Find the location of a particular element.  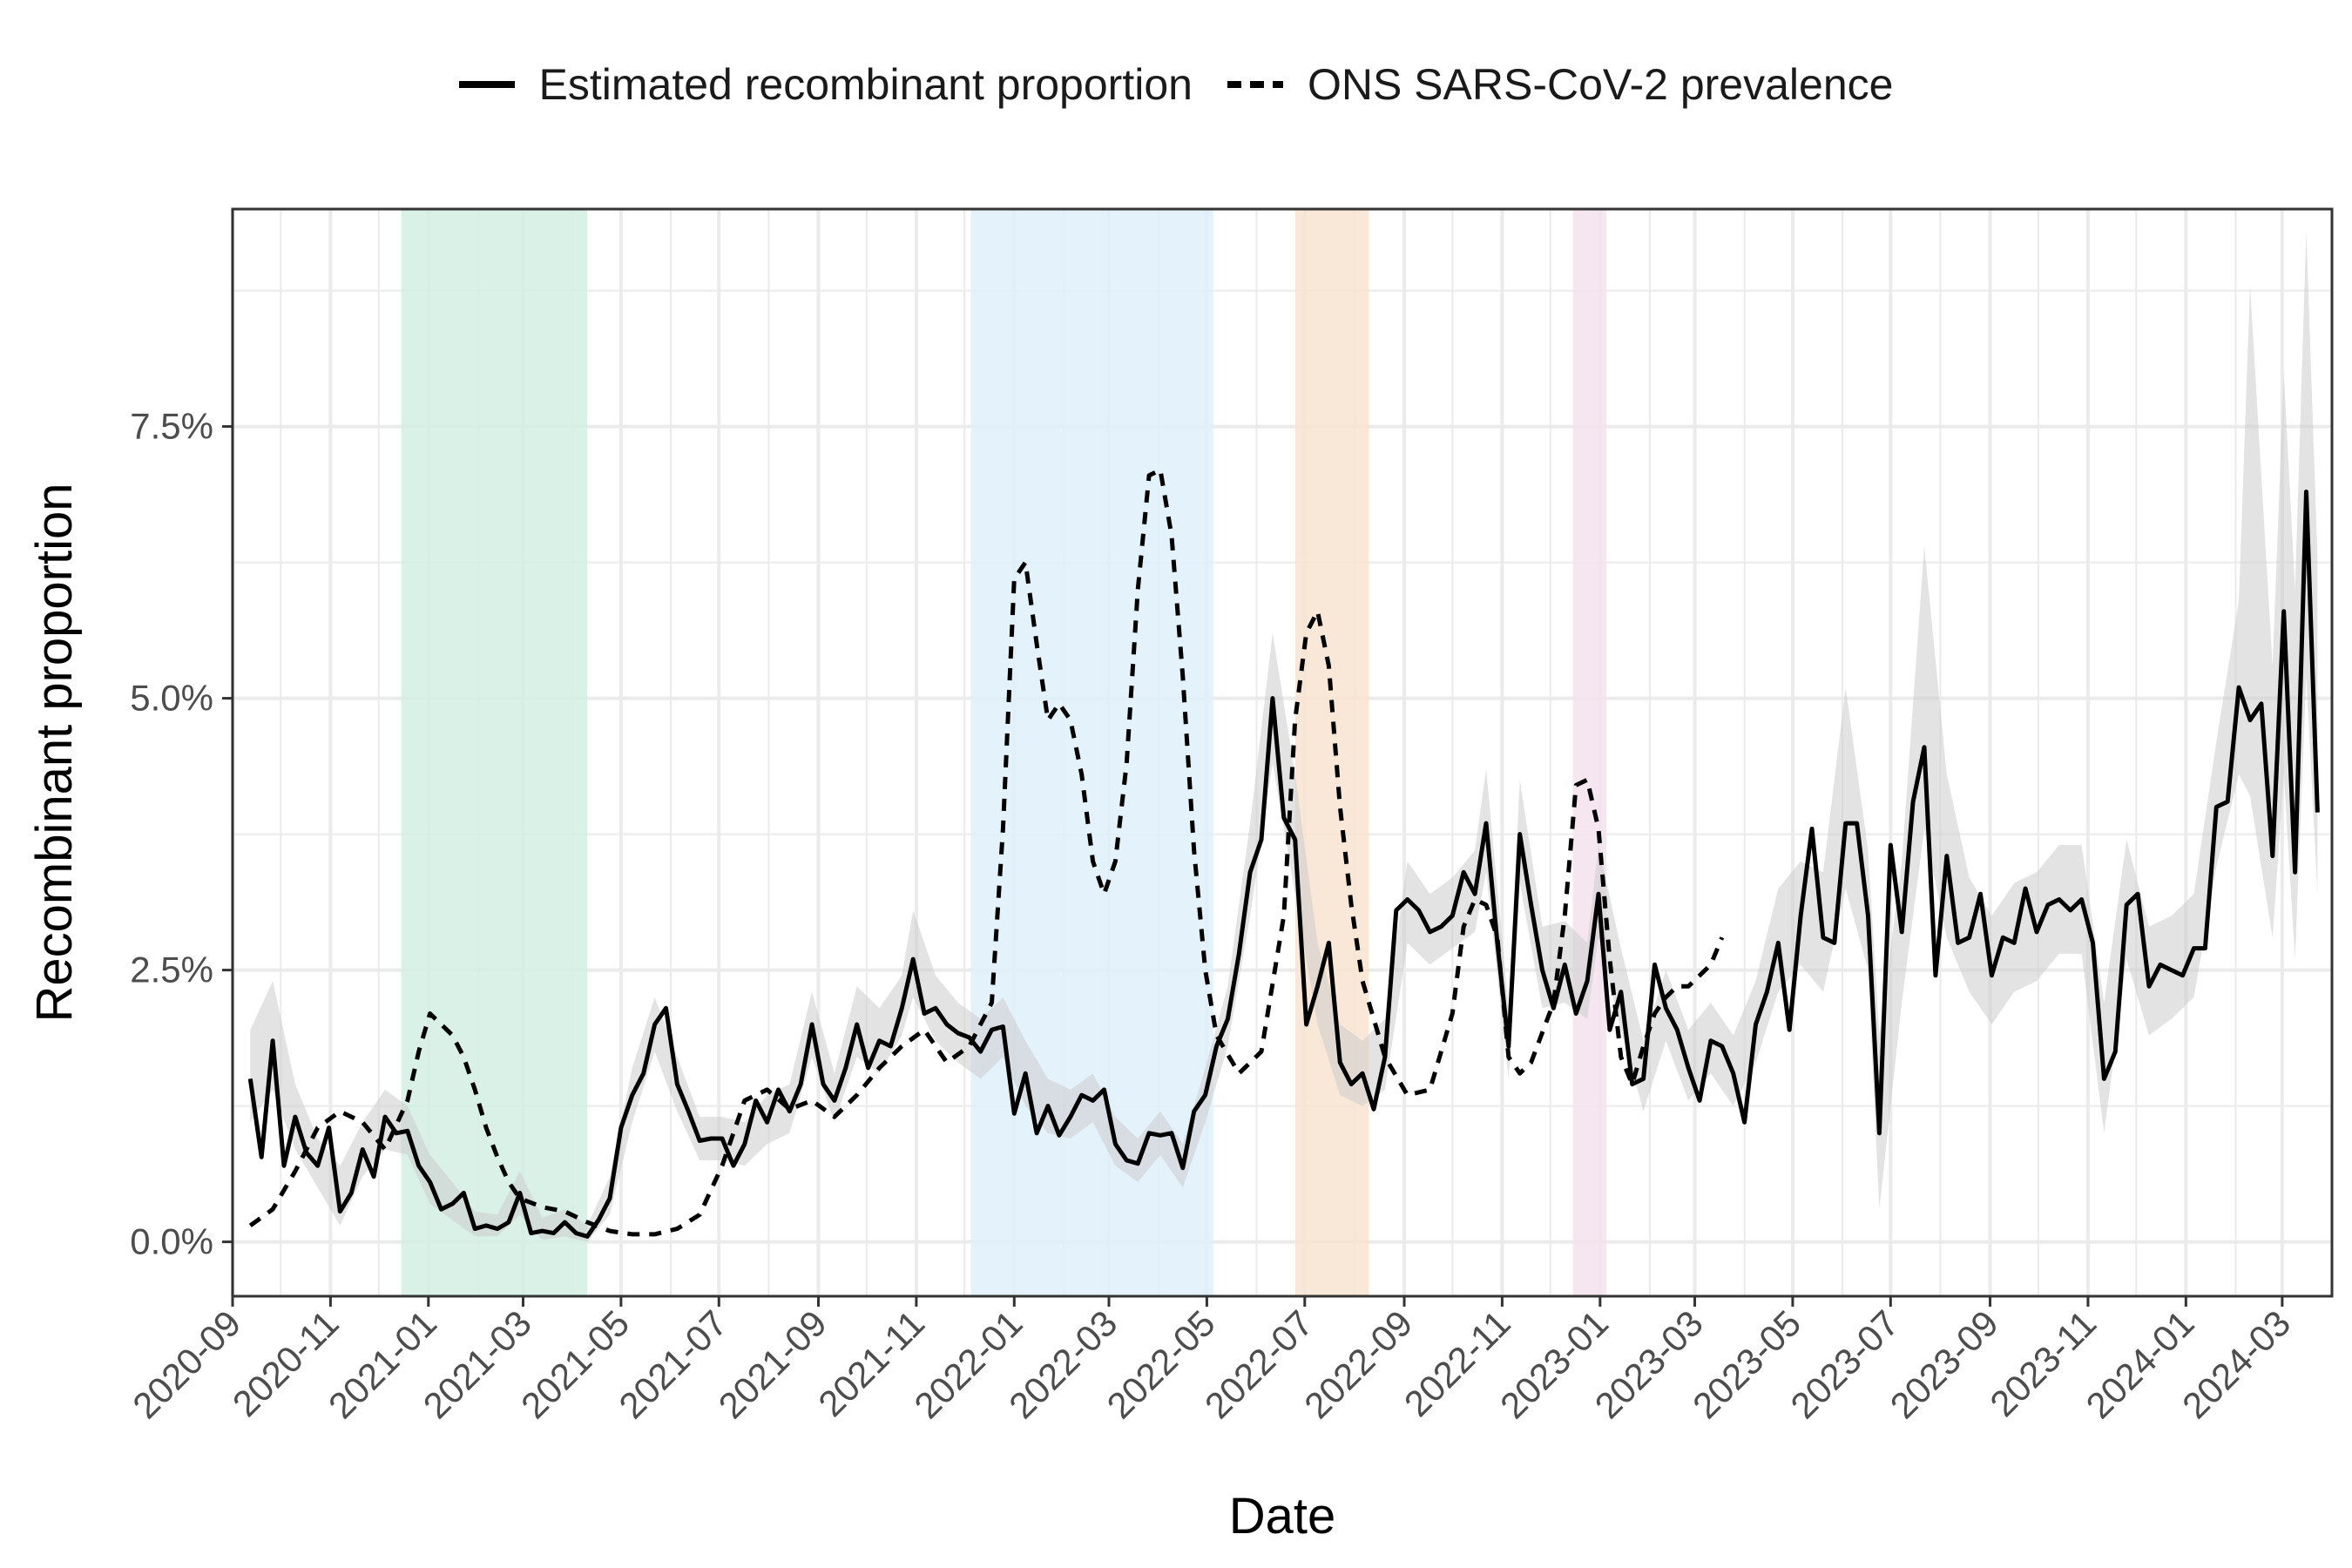

y-axis-title: Recombinant proportion is located at coordinates (54, 752).